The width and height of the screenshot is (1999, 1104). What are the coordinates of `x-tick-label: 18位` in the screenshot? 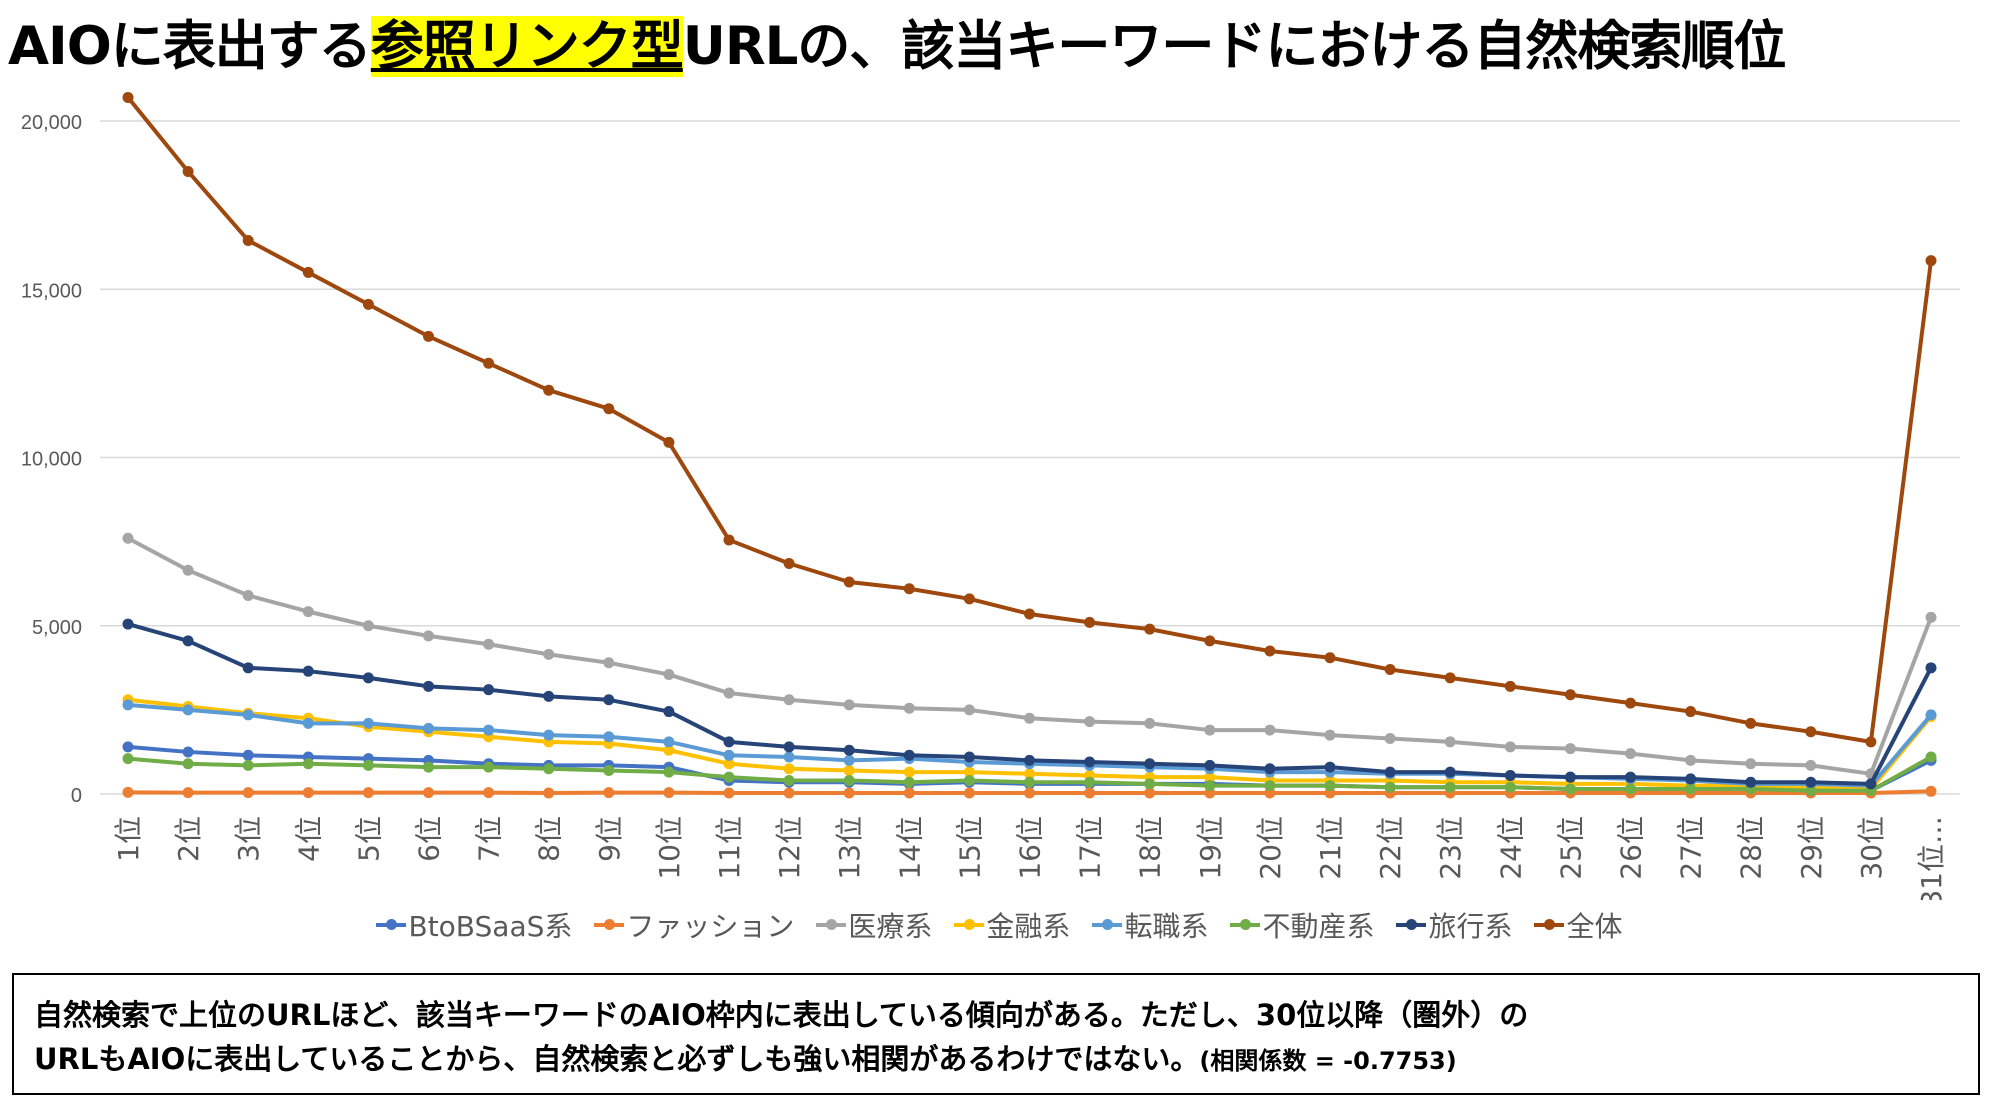 It's located at (1150, 848).